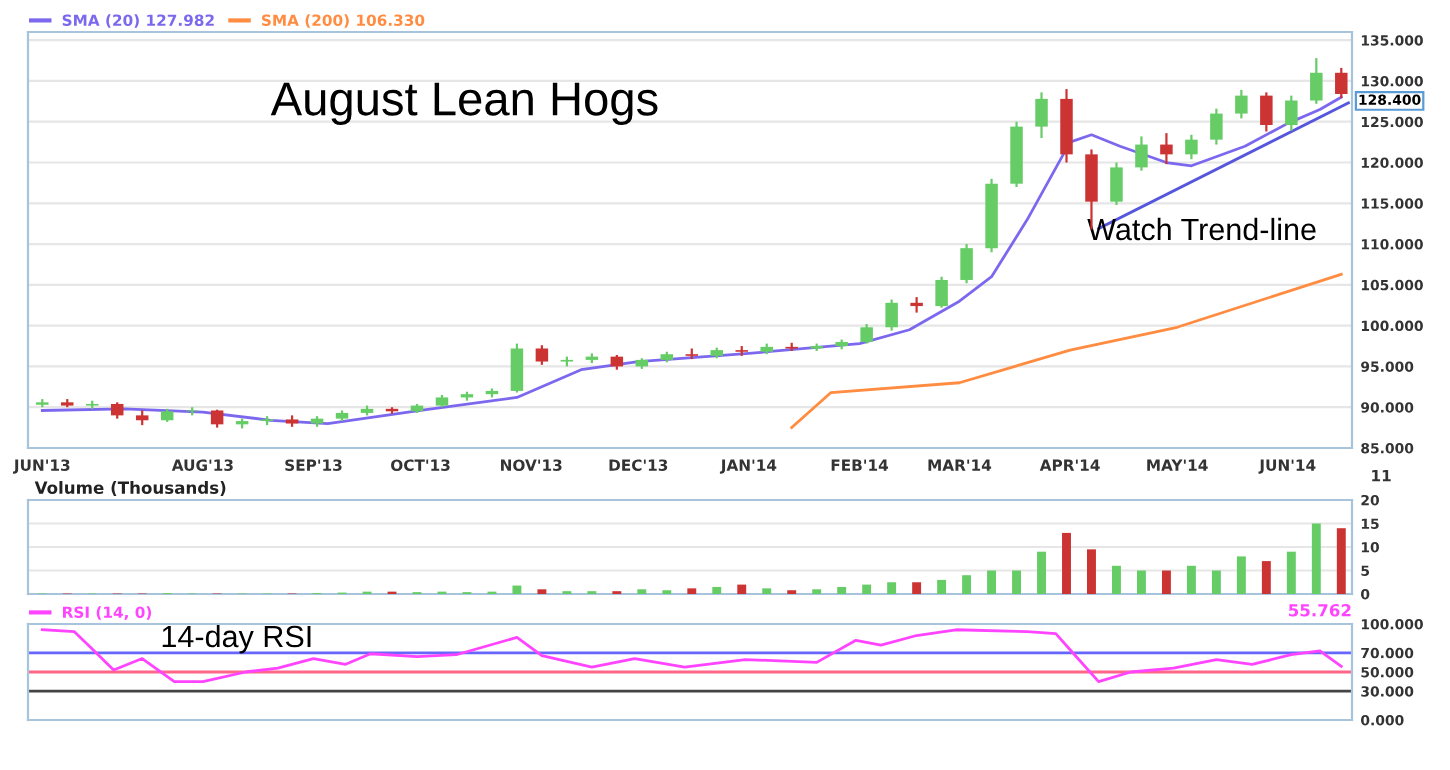 This screenshot has height=770, width=1450. What do you see at coordinates (236, 639) in the screenshot?
I see `annotation: 14-day RSI` at bounding box center [236, 639].